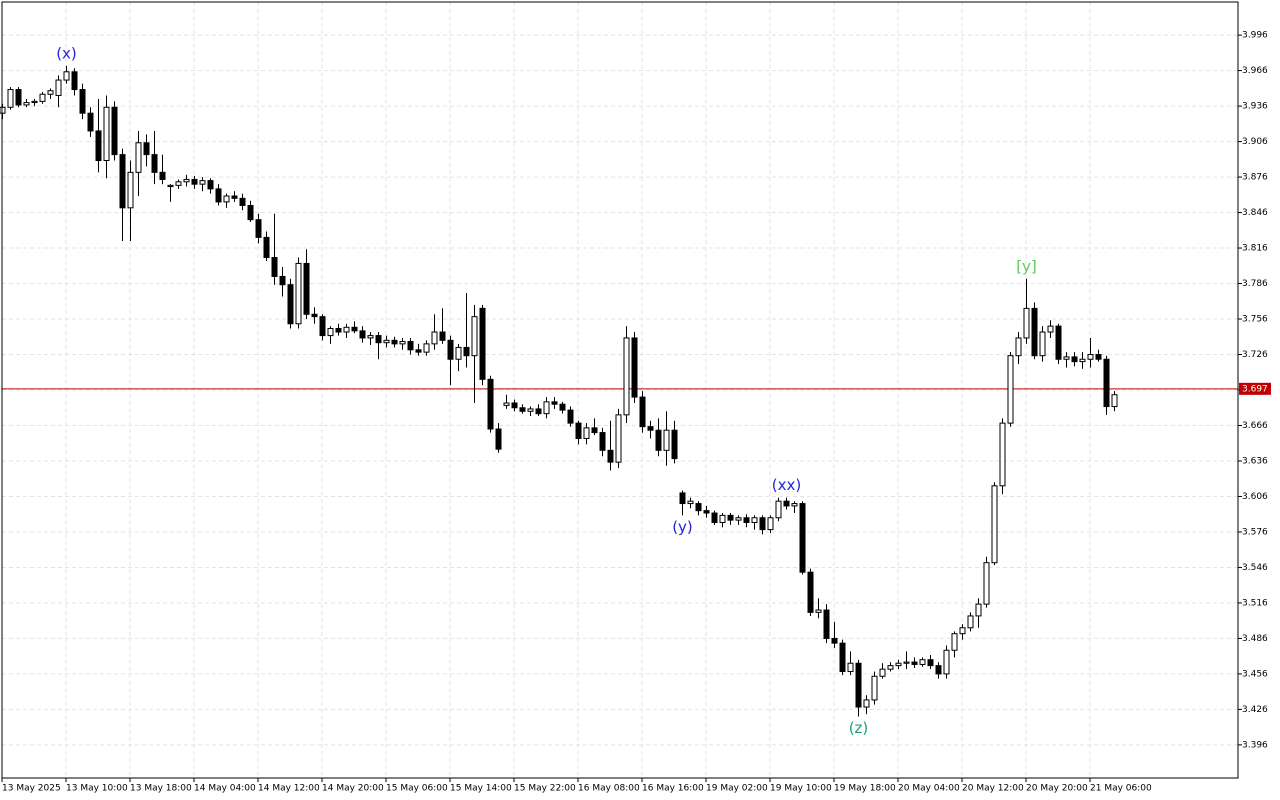 This screenshot has height=800, width=1280. What do you see at coordinates (417, 789) in the screenshot?
I see `x-tick-label: 15 May 06:00` at bounding box center [417, 789].